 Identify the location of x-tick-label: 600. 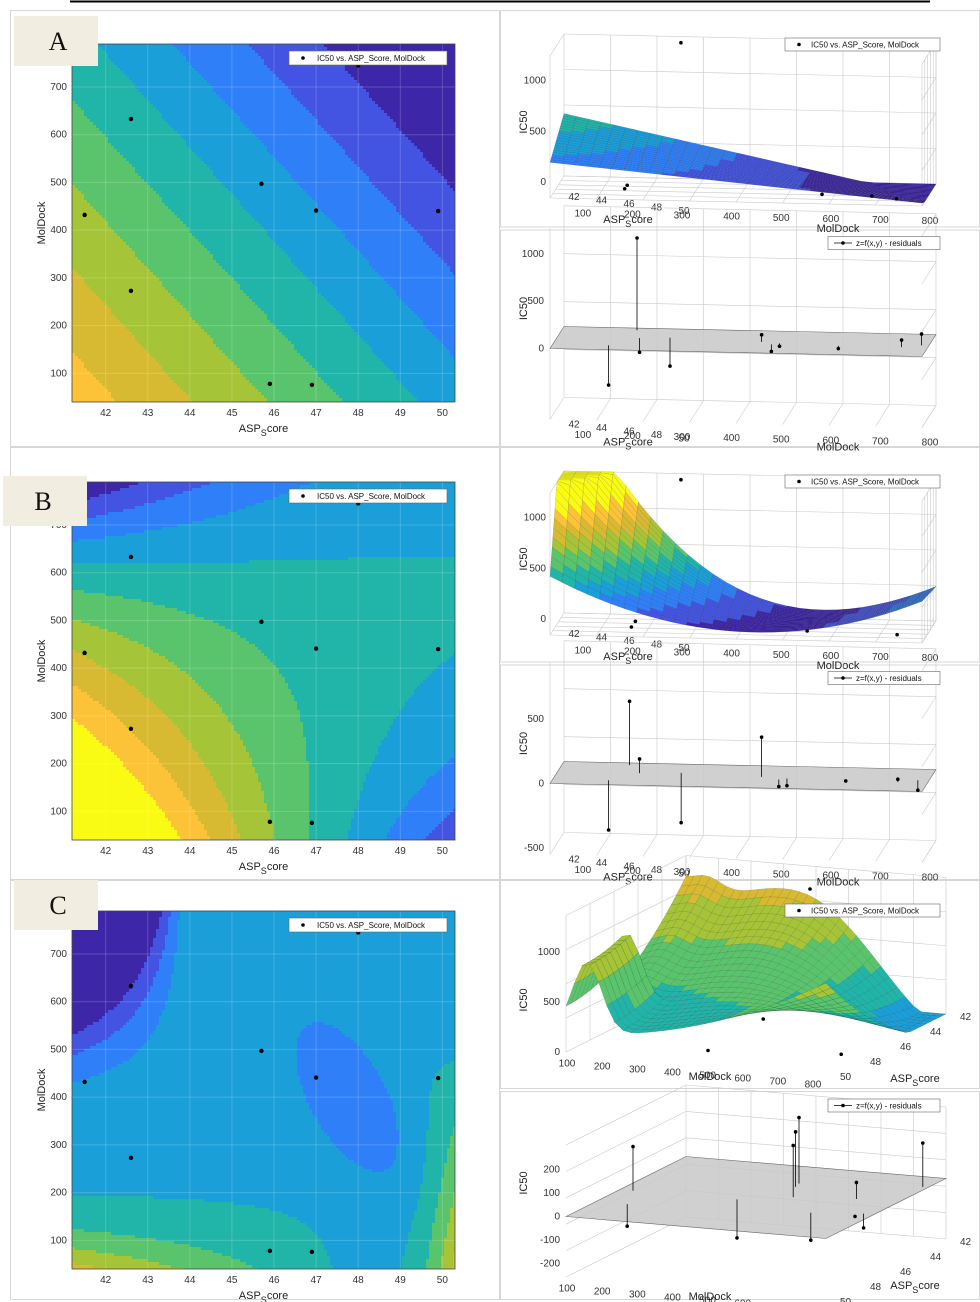
(830, 656).